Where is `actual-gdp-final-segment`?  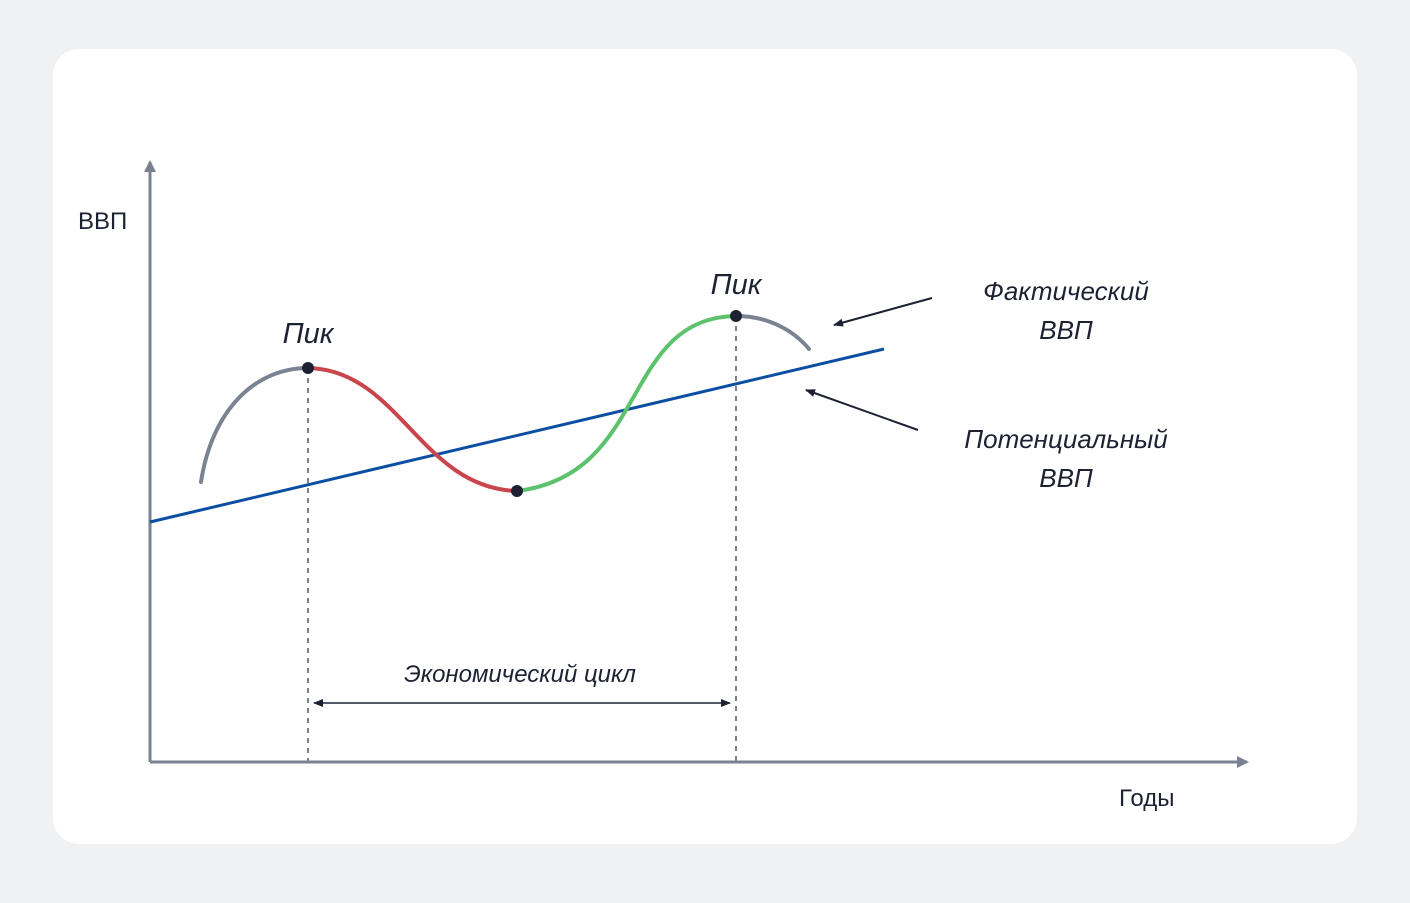 actual-gdp-final-segment is located at coordinates (772, 332).